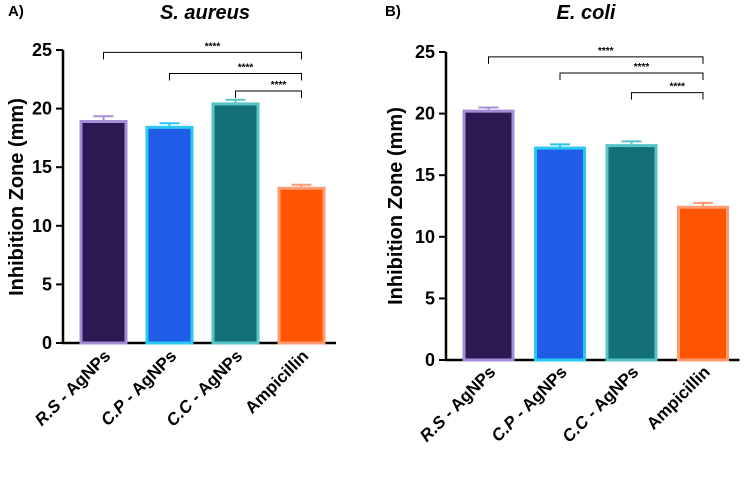 This screenshot has height=486, width=750. What do you see at coordinates (16, 11) in the screenshot?
I see `panel-label: A)` at bounding box center [16, 11].